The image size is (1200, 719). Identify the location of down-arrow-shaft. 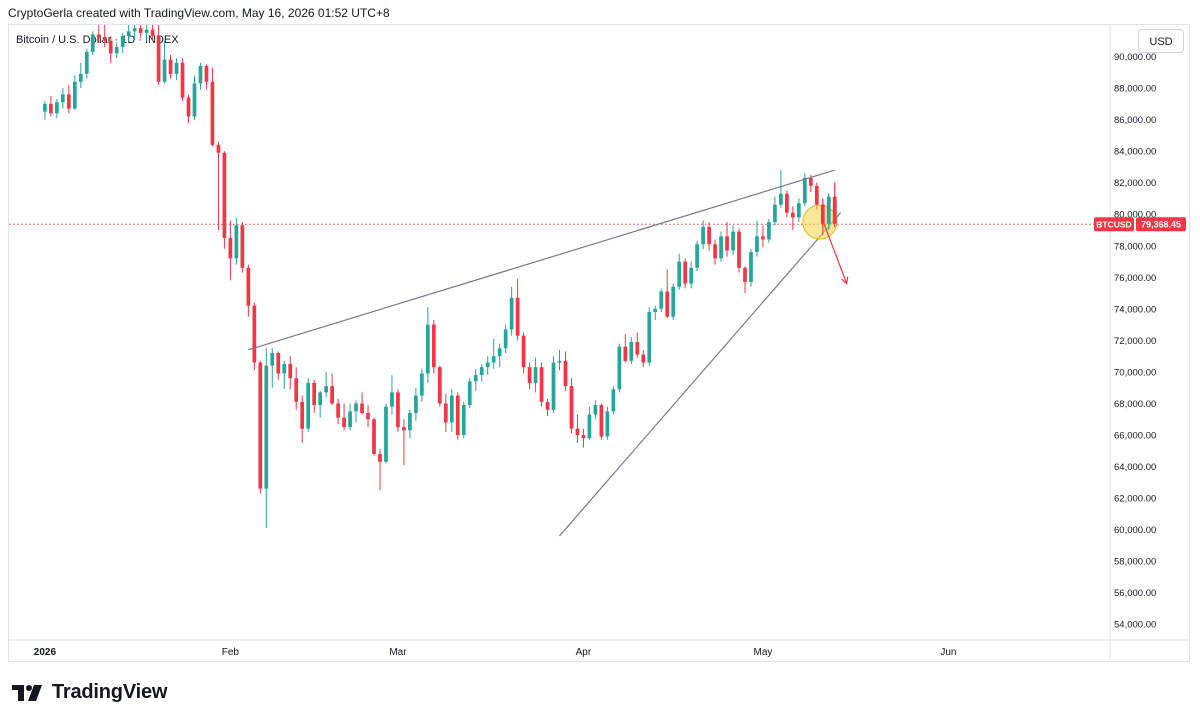
(835, 252).